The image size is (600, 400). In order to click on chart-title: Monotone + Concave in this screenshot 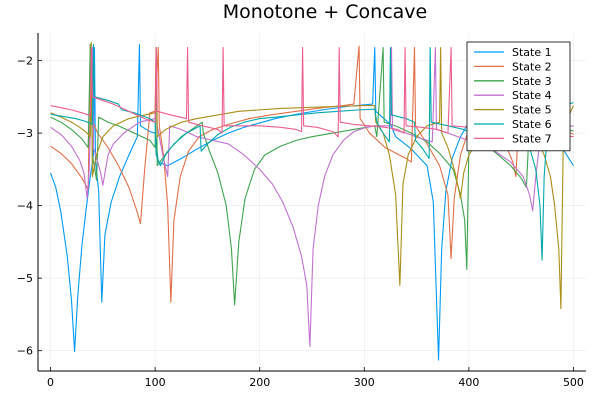, I will do `click(325, 12)`.